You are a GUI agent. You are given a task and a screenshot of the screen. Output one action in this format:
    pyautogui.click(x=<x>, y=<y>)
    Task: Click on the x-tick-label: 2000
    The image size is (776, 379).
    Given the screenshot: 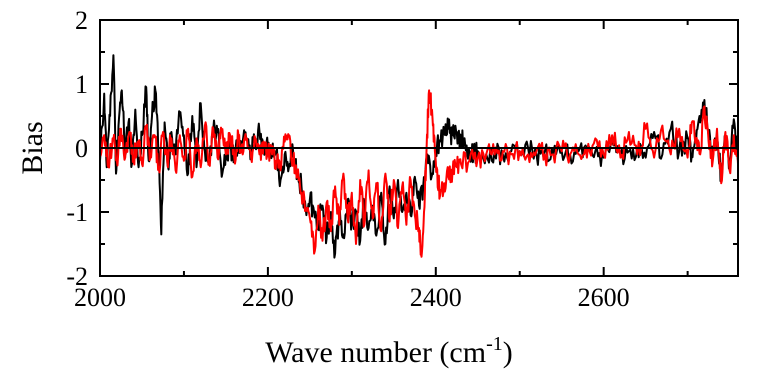 What is the action you would take?
    pyautogui.click(x=100, y=297)
    